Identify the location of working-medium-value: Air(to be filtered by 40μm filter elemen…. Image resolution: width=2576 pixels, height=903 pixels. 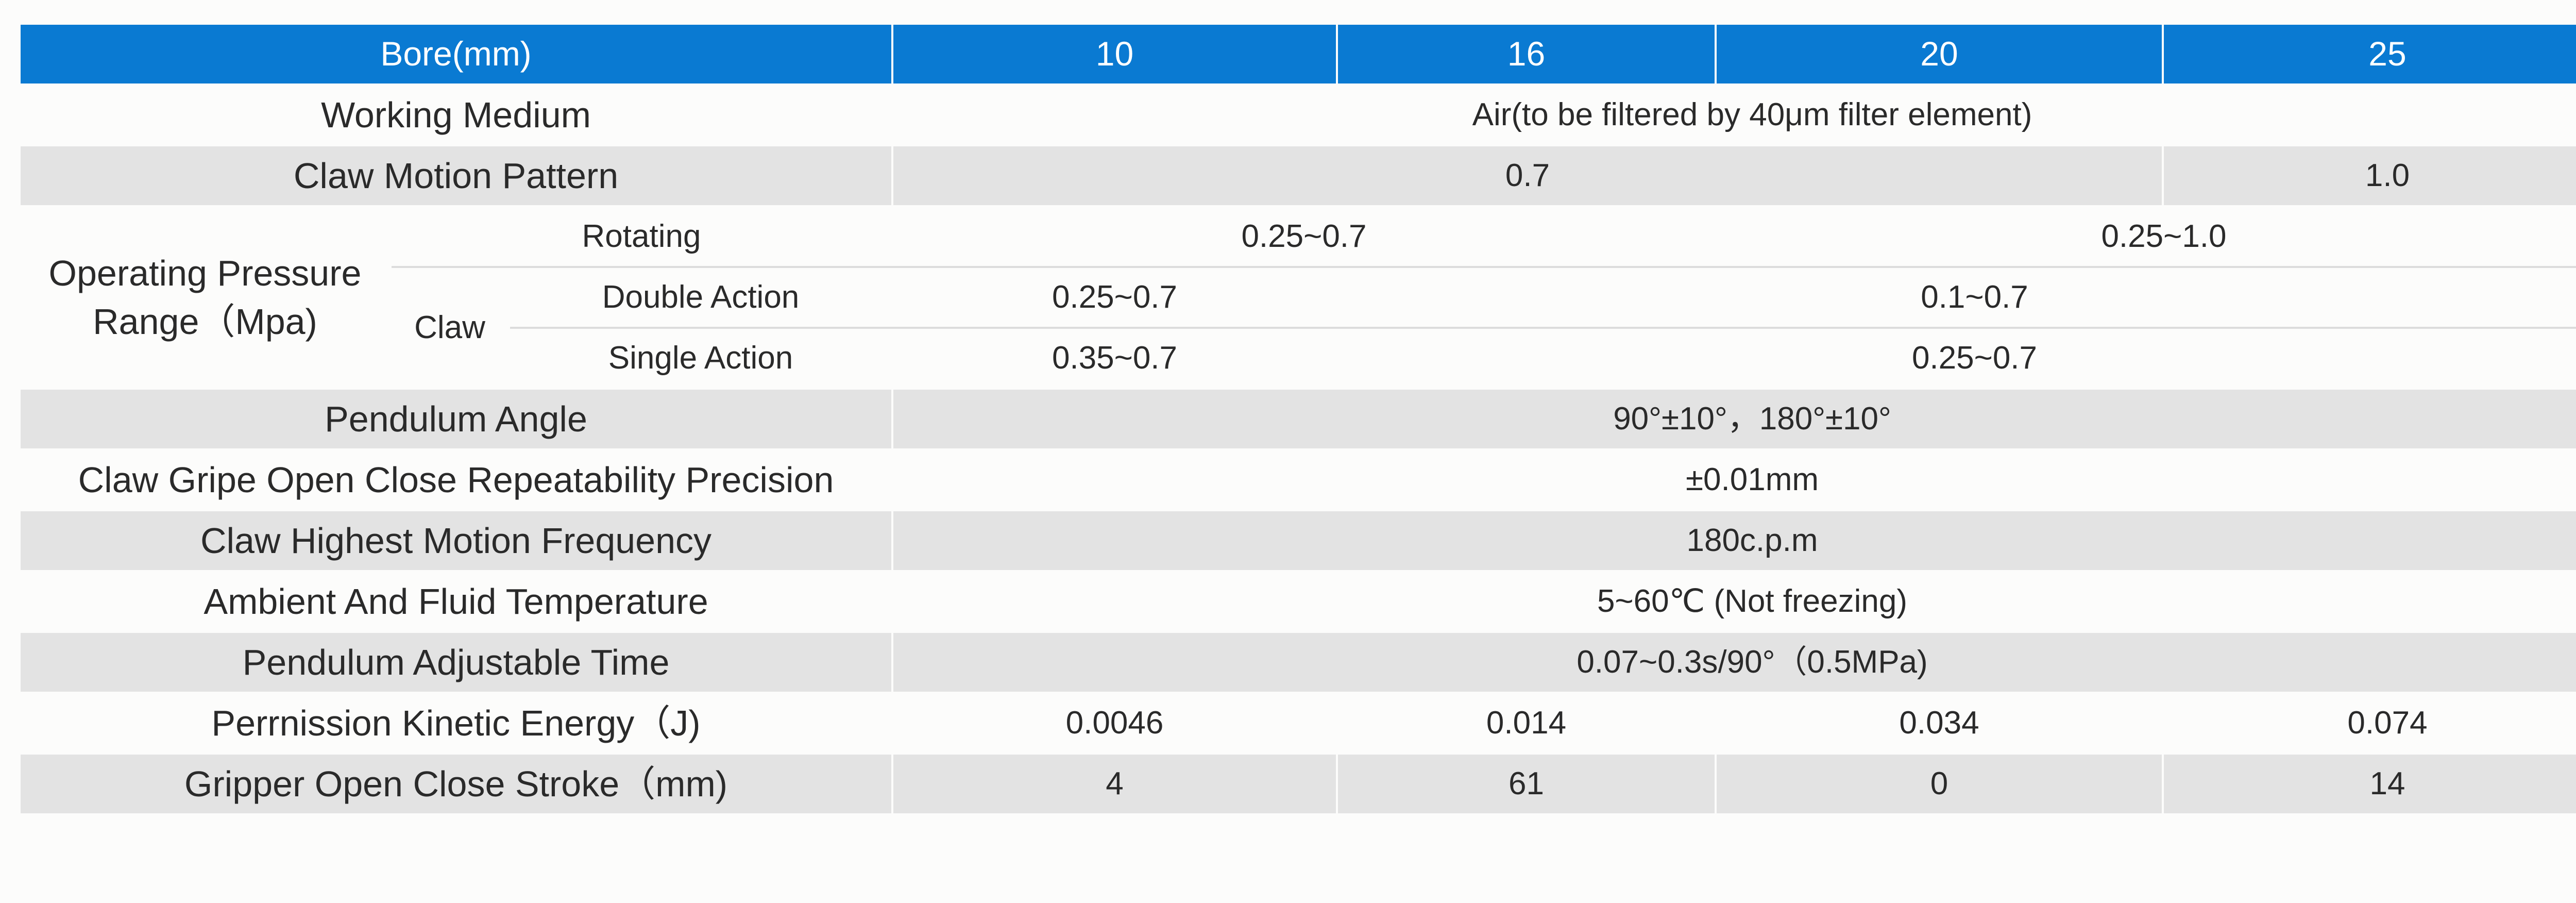
(1733, 114).